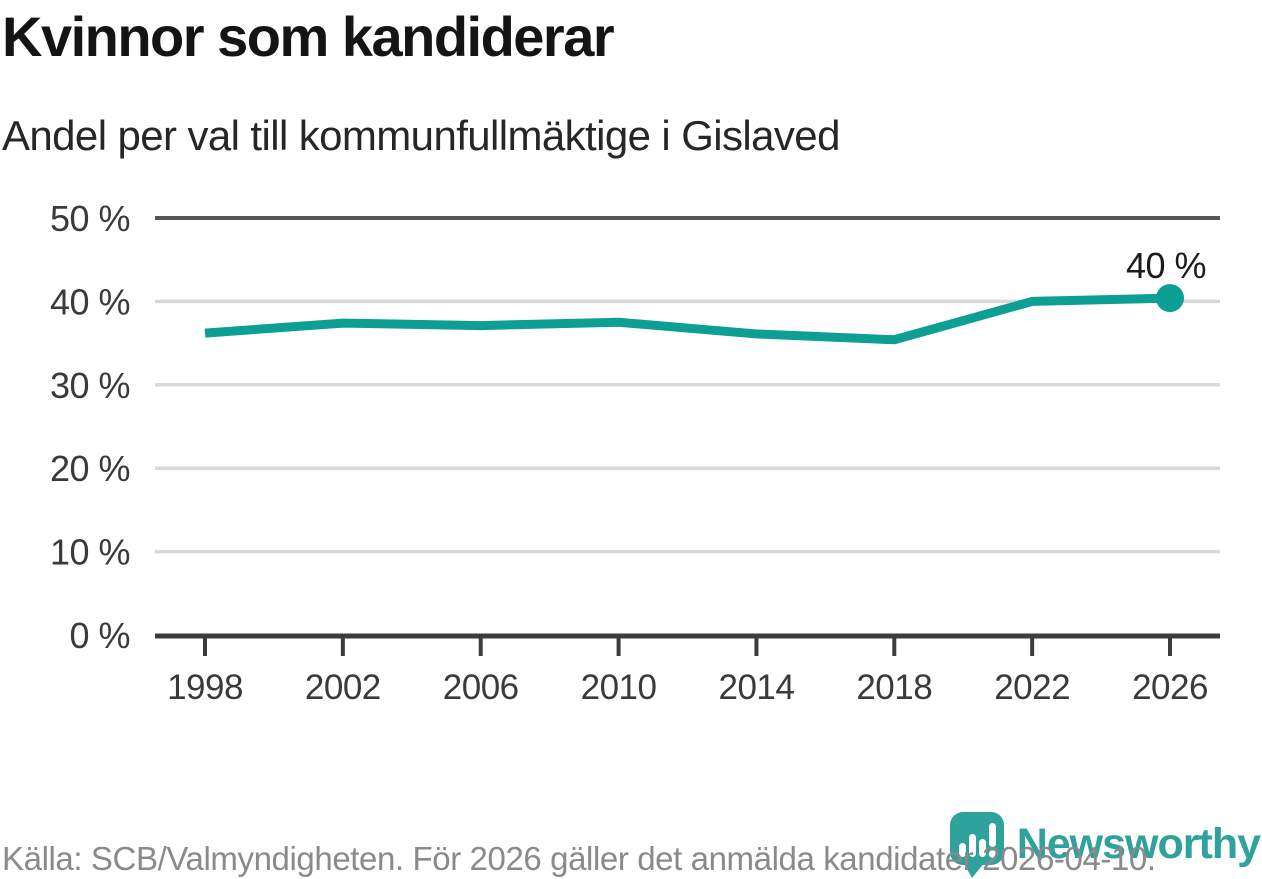 The height and width of the screenshot is (879, 1262). Describe the element at coordinates (1166, 265) in the screenshot. I see `end-value-label: 40 %` at that location.